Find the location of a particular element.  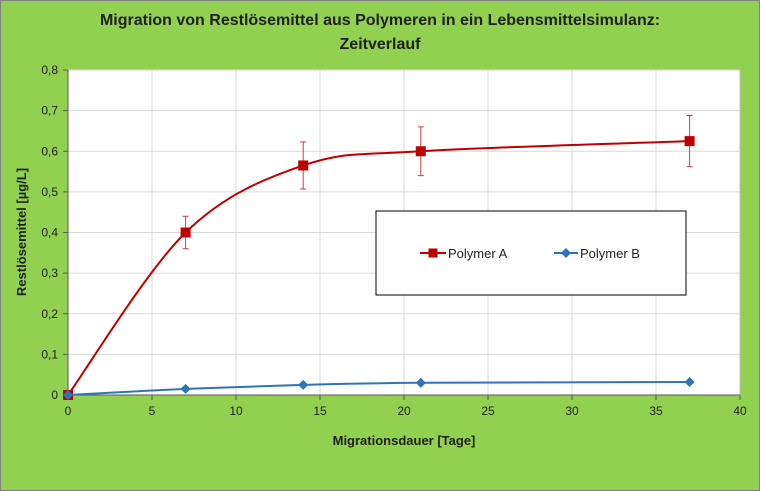

legend-label-polymer-b: Polymer B is located at coordinates (610, 253).